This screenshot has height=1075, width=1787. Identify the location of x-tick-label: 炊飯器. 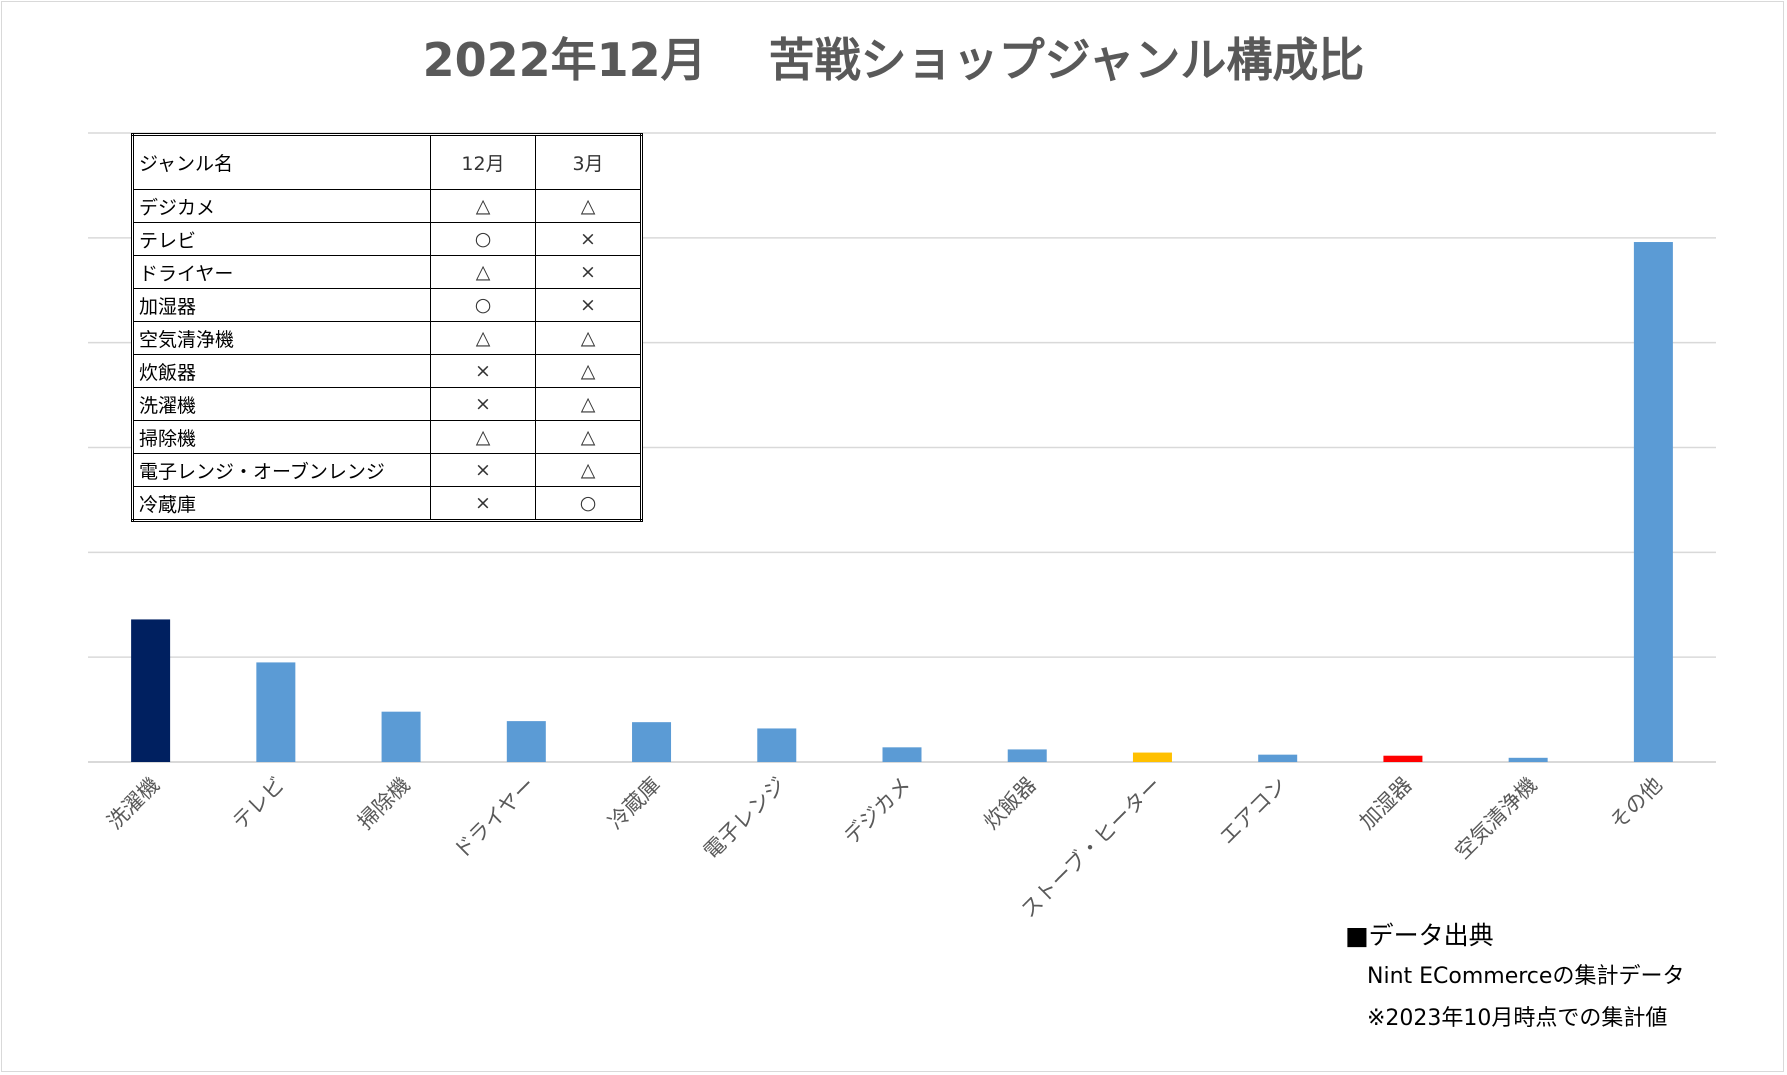
(1010, 804).